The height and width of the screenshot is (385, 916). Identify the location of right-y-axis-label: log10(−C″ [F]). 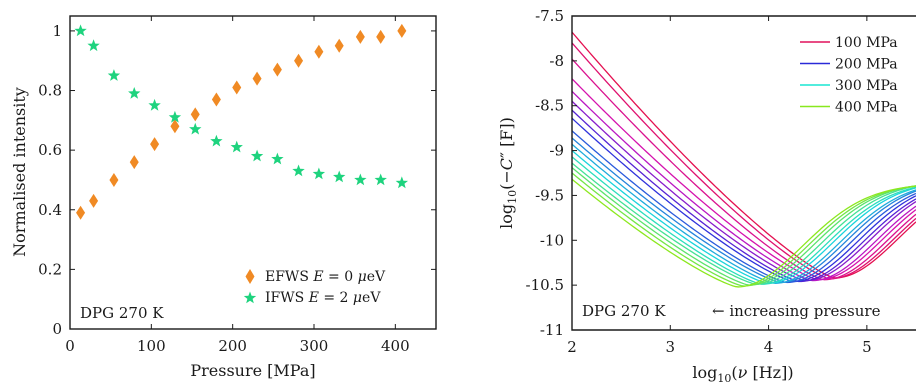
(508, 173).